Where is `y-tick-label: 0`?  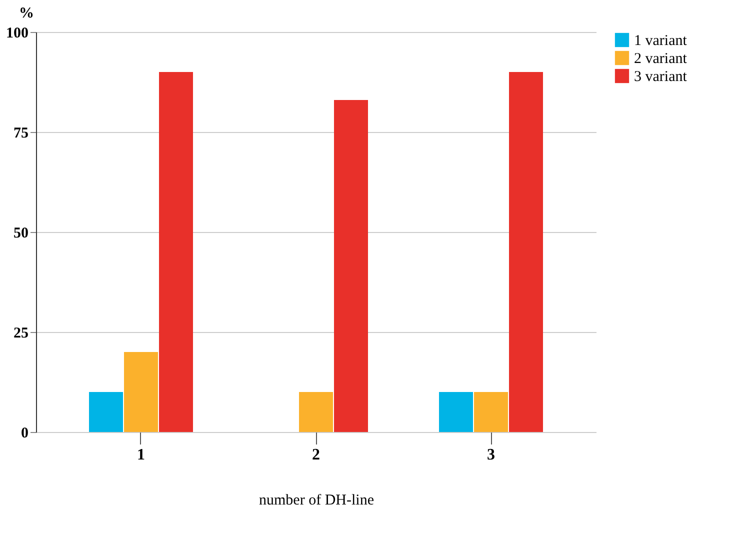
y-tick-label: 0 is located at coordinates (24, 434).